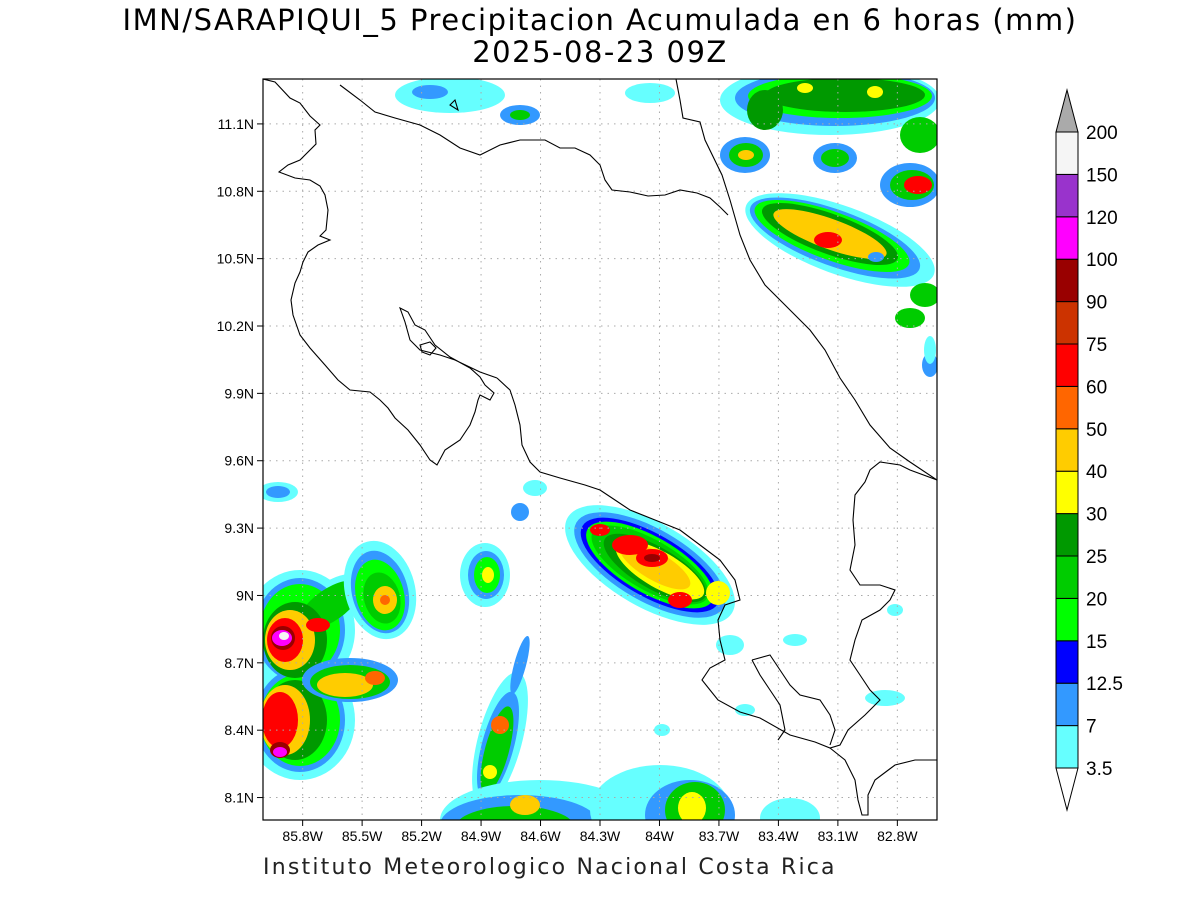  Describe the element at coordinates (1067, 110) in the screenshot. I see `colorbar-max-triangle` at that location.